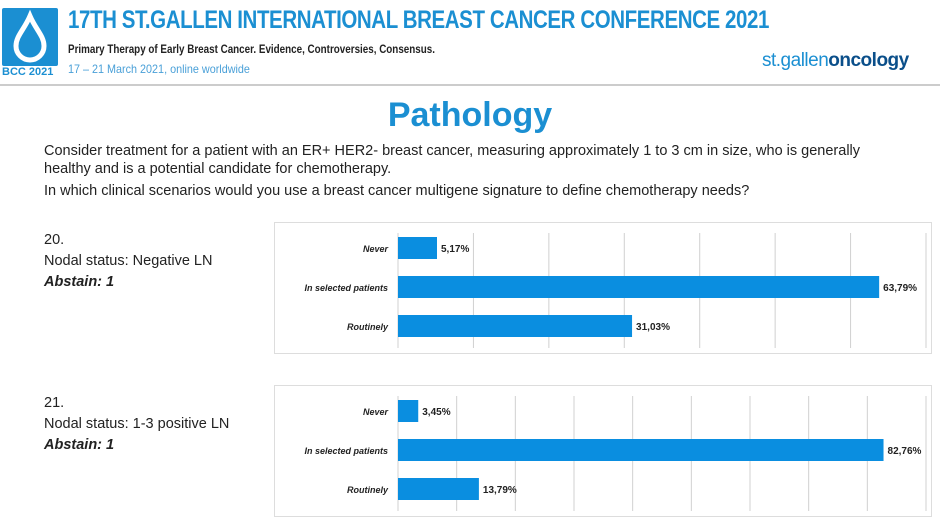 Image resolution: width=940 pixels, height=532 pixels. Describe the element at coordinates (470, 115) in the screenshot. I see `slide-title: Pathology` at that location.